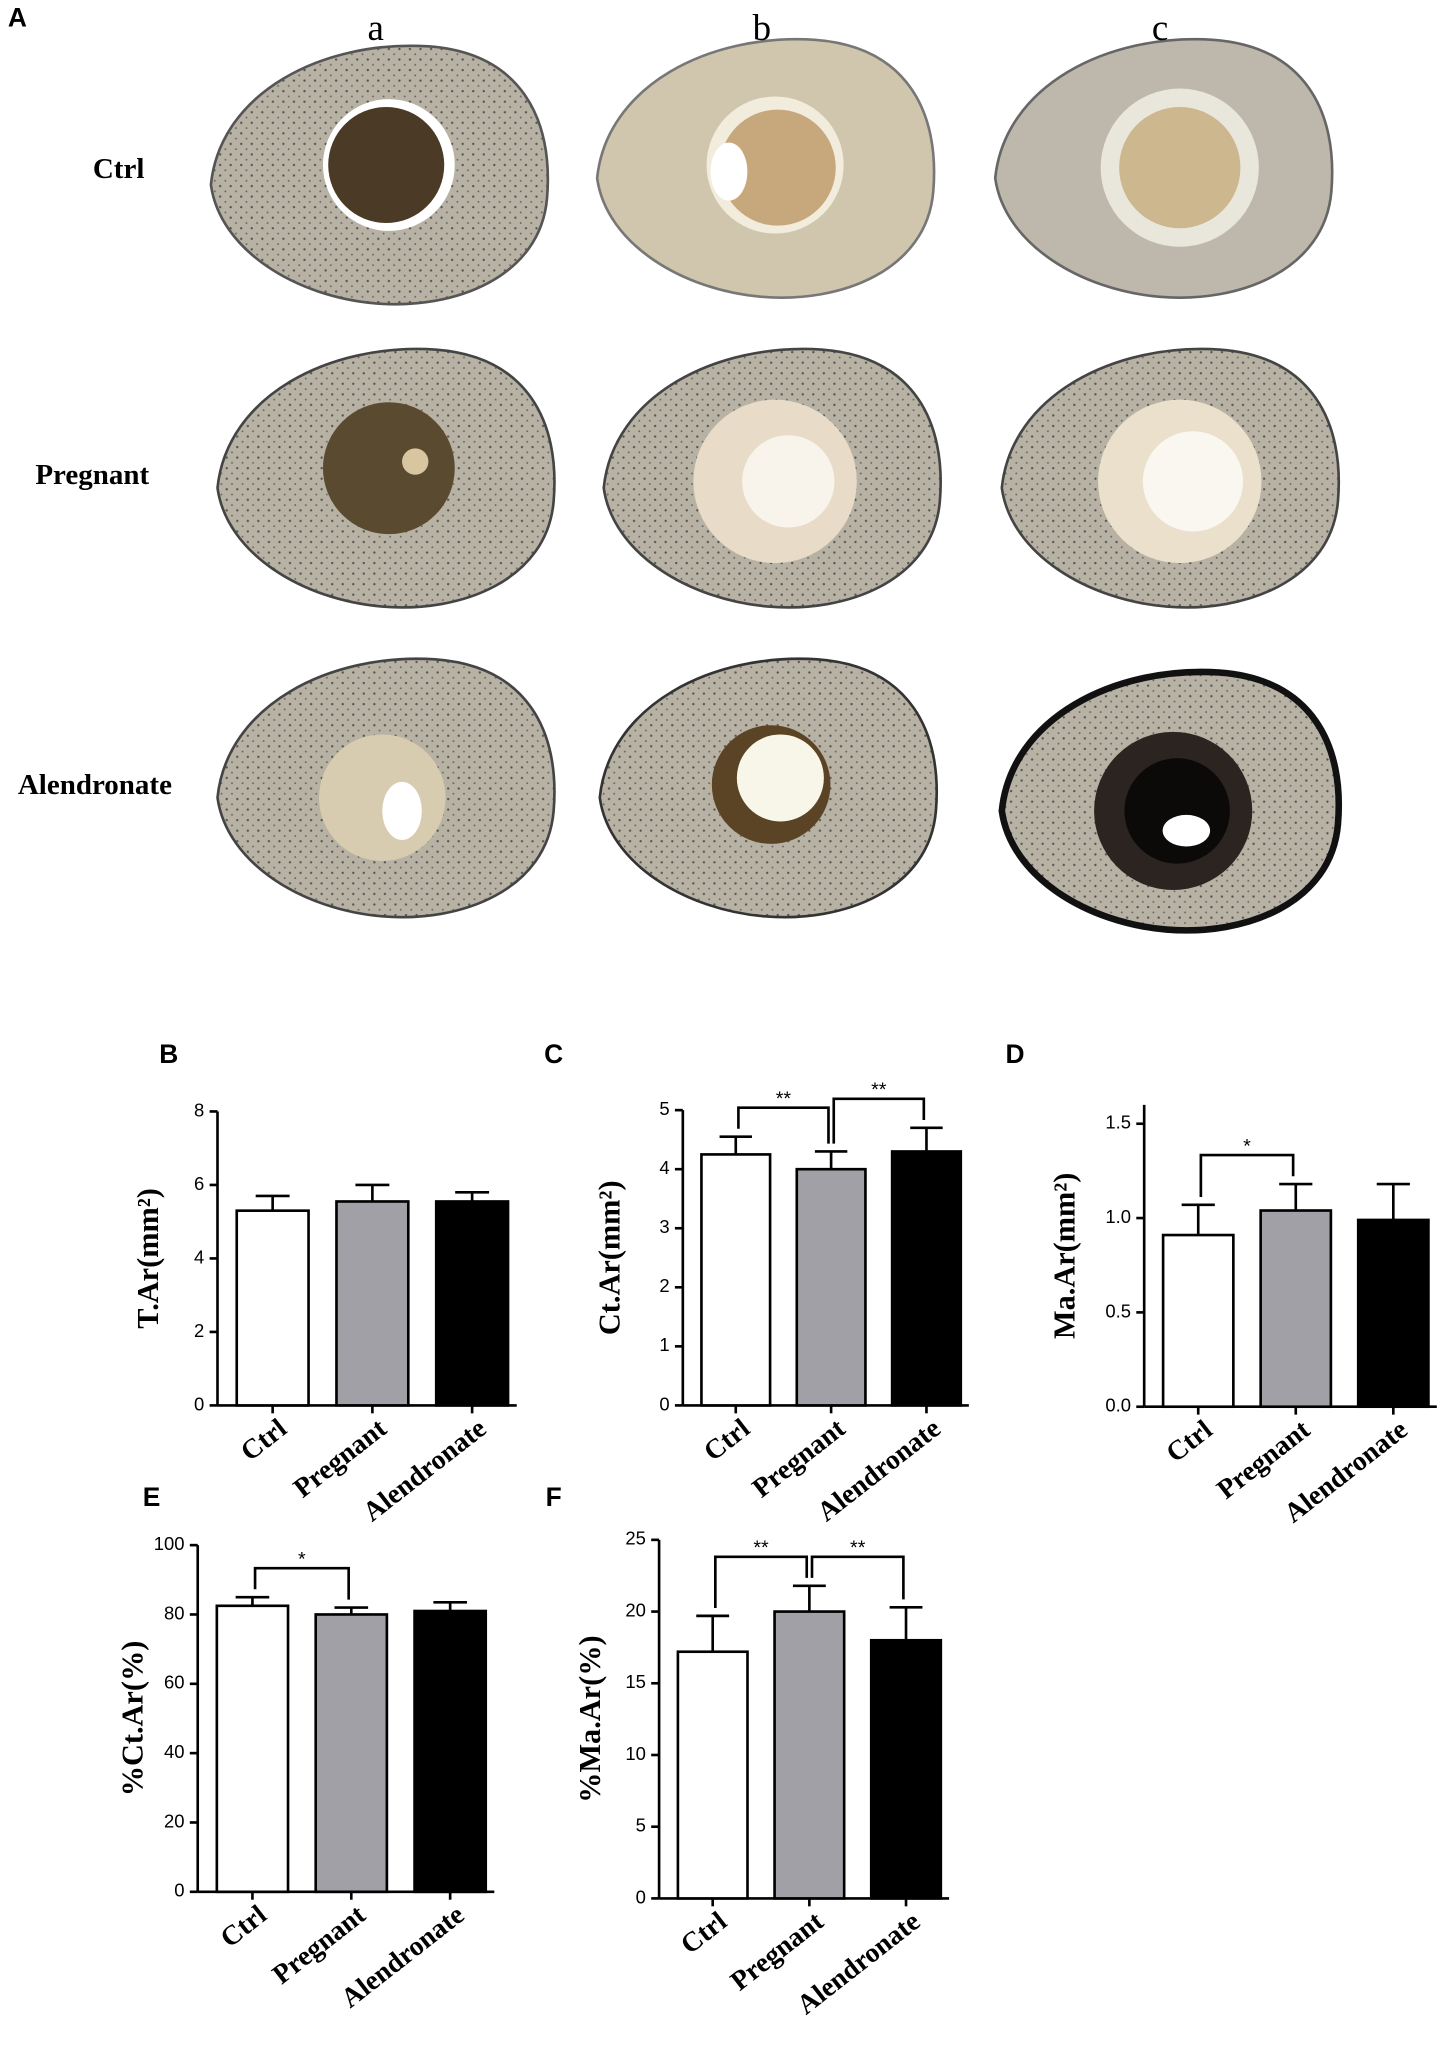 The height and width of the screenshot is (2070, 1450). What do you see at coordinates (17, 18) in the screenshot?
I see `panel-label: A` at bounding box center [17, 18].